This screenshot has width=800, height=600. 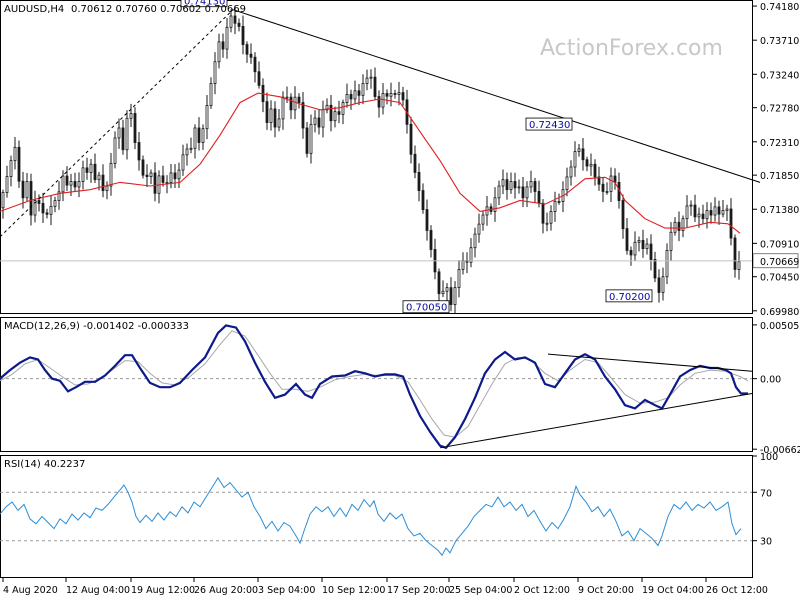 I want to click on level-annotation-label: 0.70200, so click(x=629, y=297).